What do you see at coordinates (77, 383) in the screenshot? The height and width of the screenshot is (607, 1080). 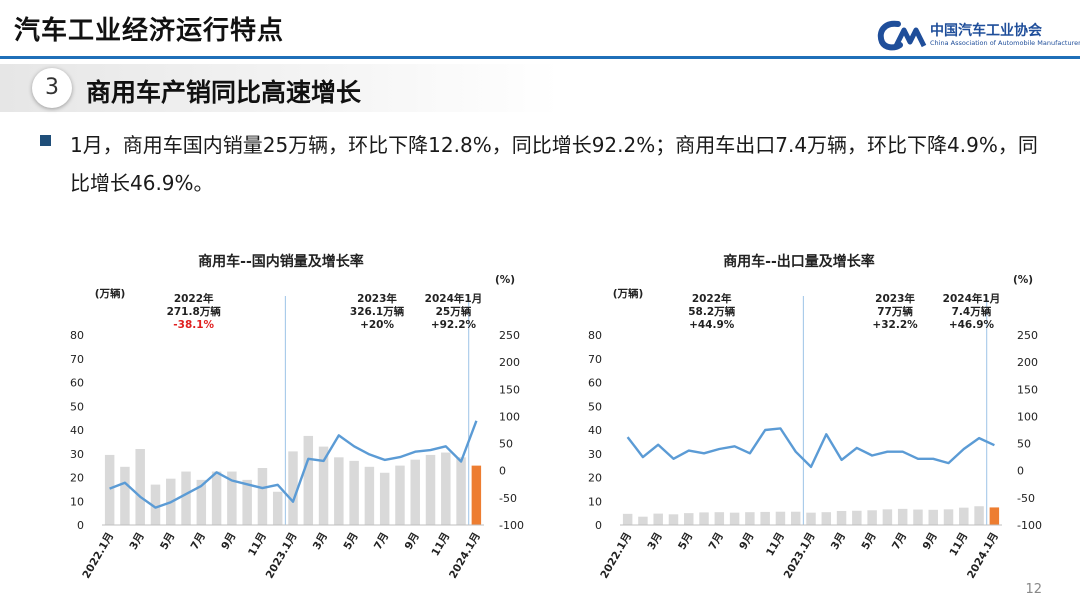 I see `y-tick-label: 60` at bounding box center [77, 383].